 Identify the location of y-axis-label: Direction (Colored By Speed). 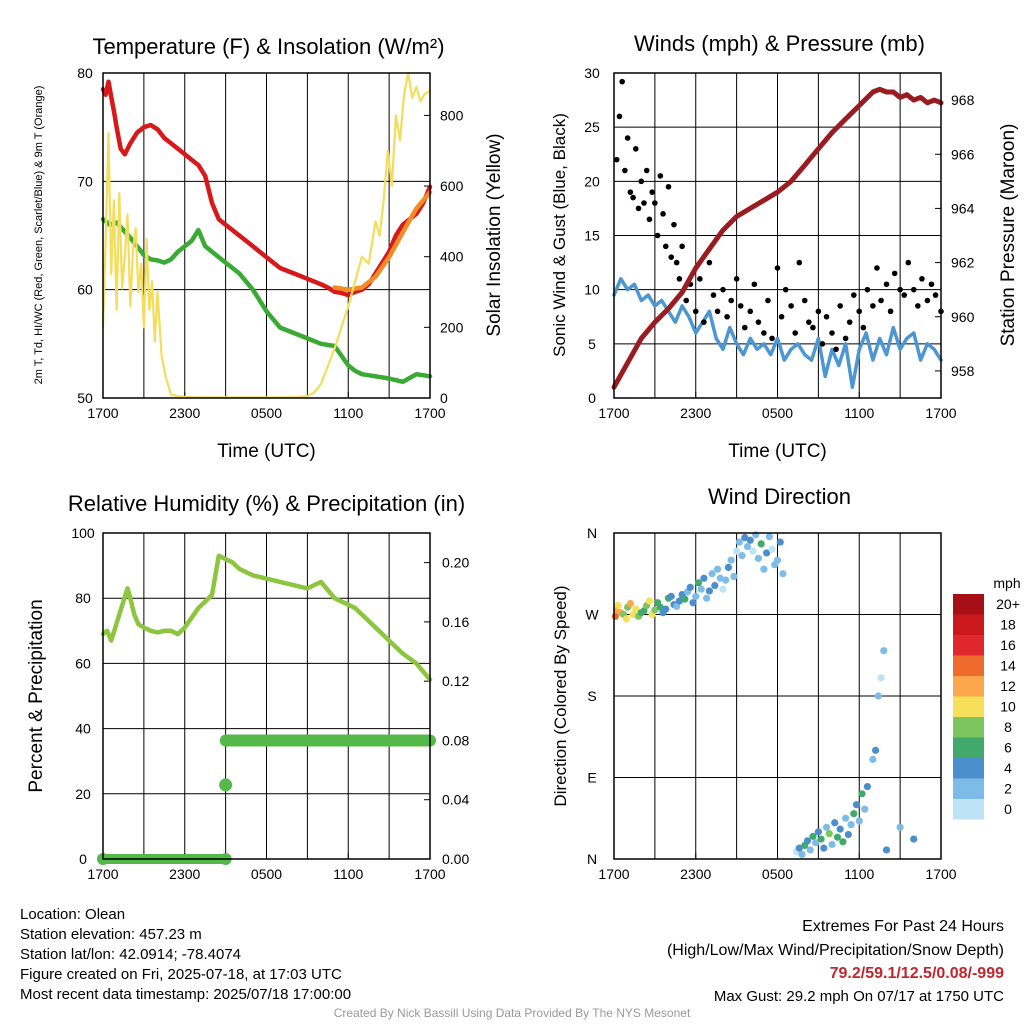
(560, 695).